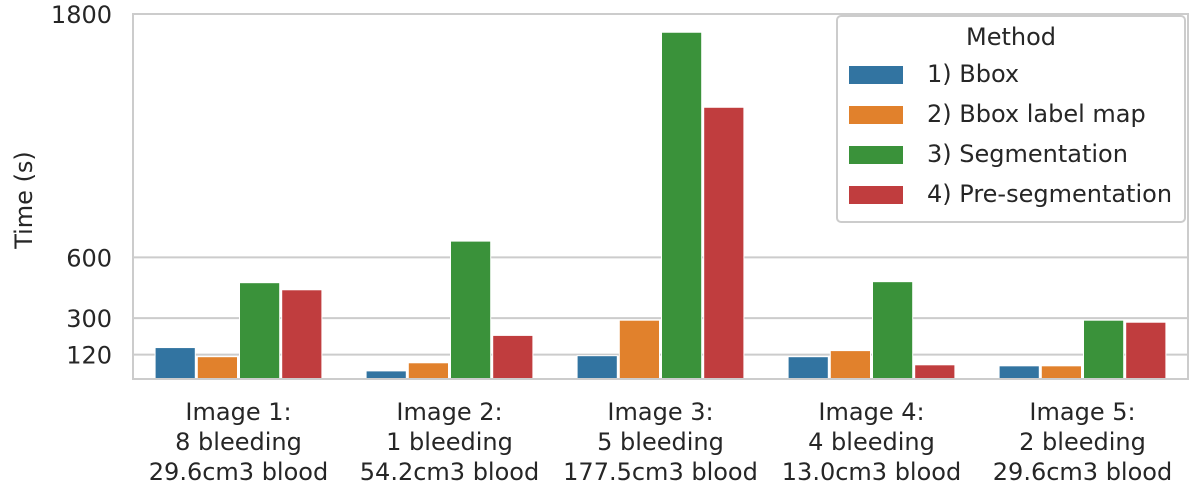 Image resolution: width=1195 pixels, height=493 pixels. I want to click on x-tick-label-line: 8 bleeding, so click(238, 442).